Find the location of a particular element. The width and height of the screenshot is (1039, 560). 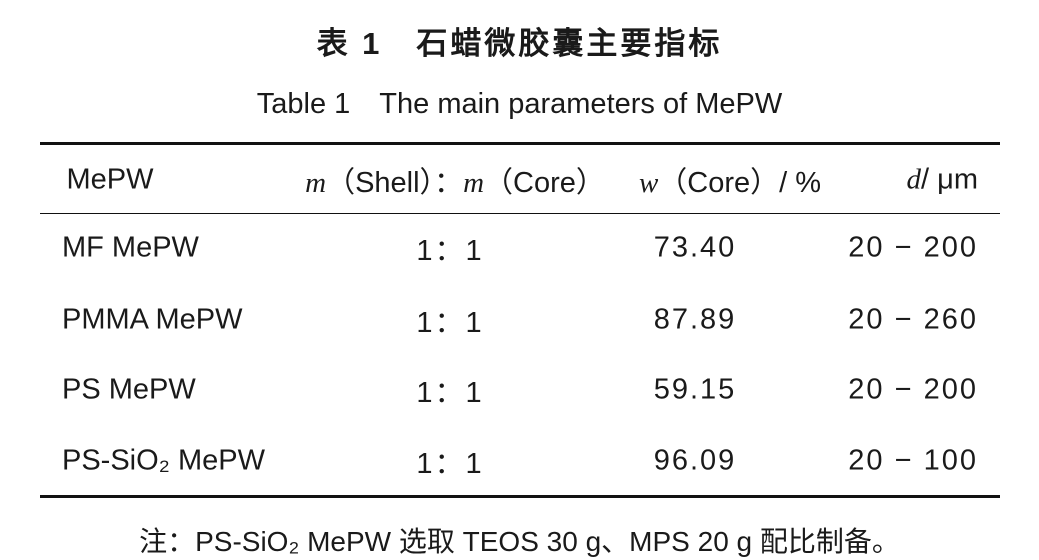

column-header: MePW is located at coordinates (110, 180).